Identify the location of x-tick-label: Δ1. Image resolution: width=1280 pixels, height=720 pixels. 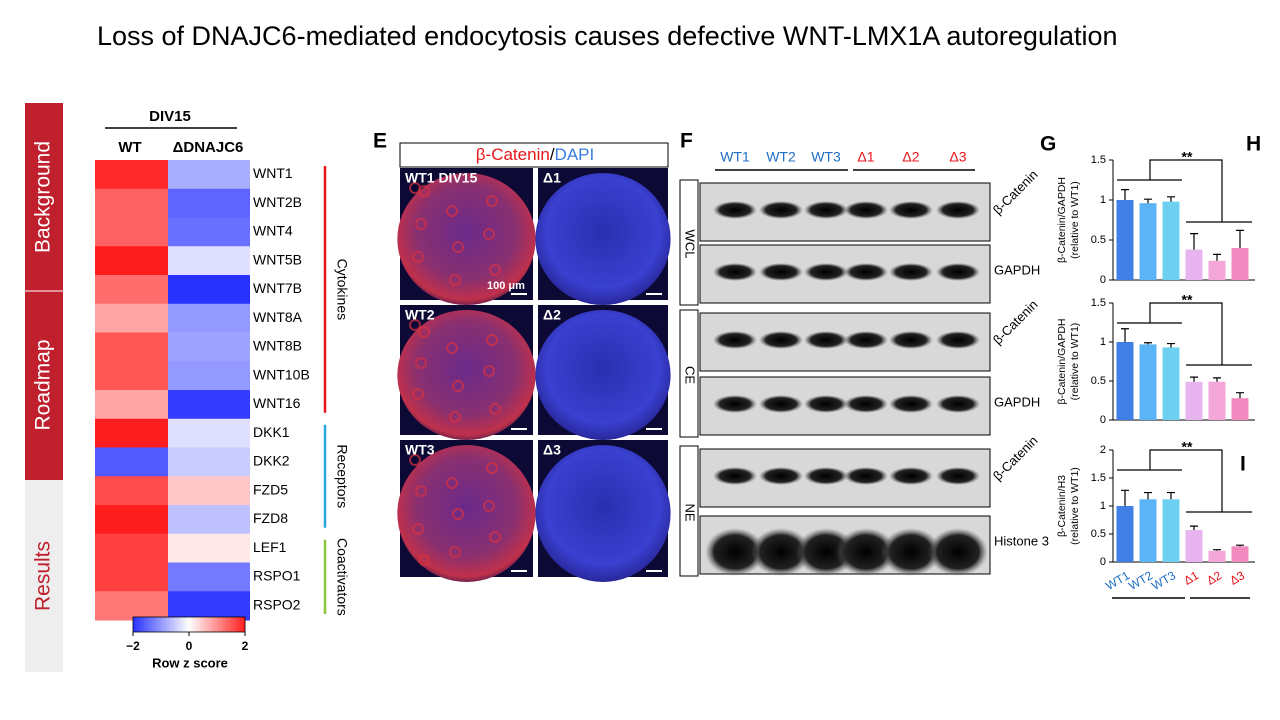
(1191, 578).